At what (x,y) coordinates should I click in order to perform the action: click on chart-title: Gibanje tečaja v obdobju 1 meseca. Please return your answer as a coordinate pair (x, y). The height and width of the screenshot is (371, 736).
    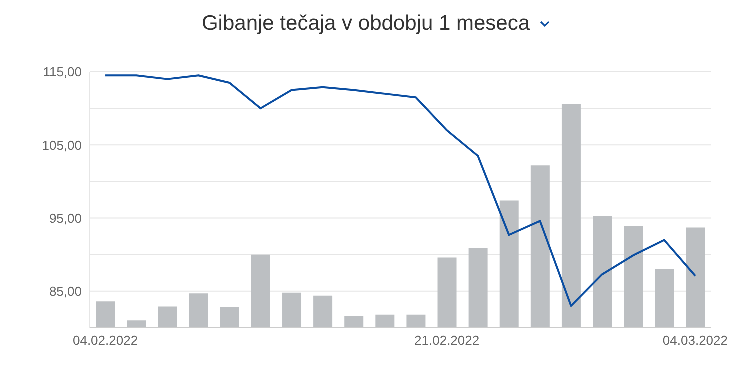
    Looking at the image, I should click on (366, 23).